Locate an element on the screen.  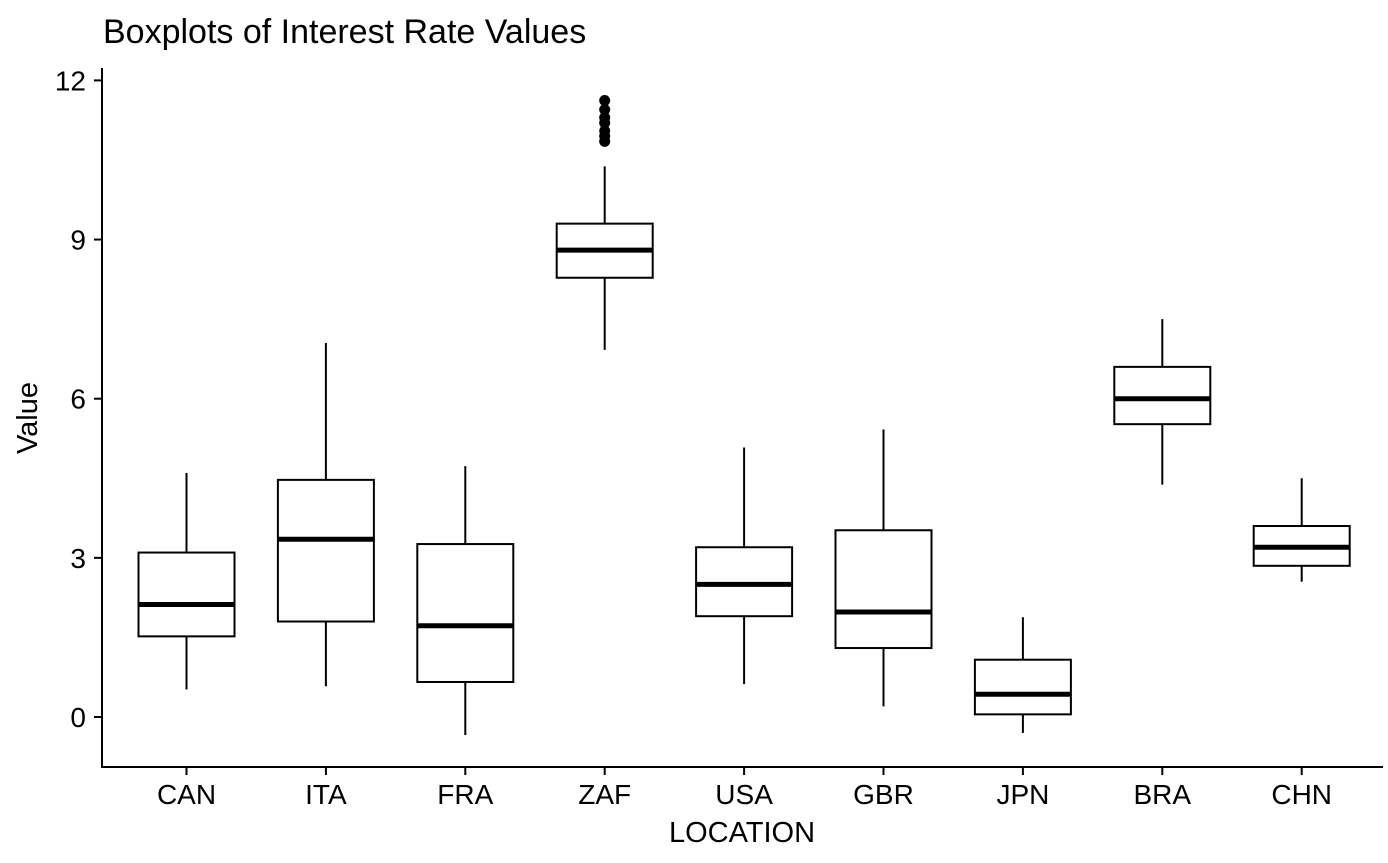
box-fra is located at coordinates (465, 601).